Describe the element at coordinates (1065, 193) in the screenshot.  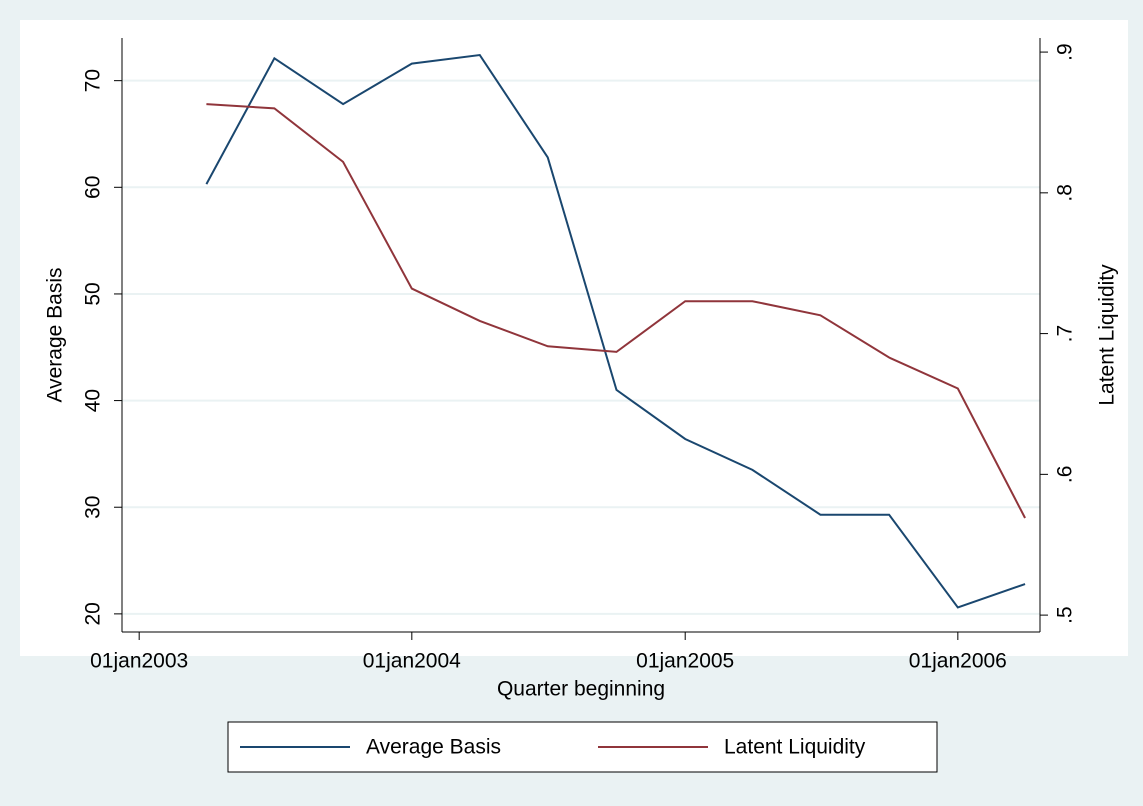
I see `y2-tick-label: .8` at that location.